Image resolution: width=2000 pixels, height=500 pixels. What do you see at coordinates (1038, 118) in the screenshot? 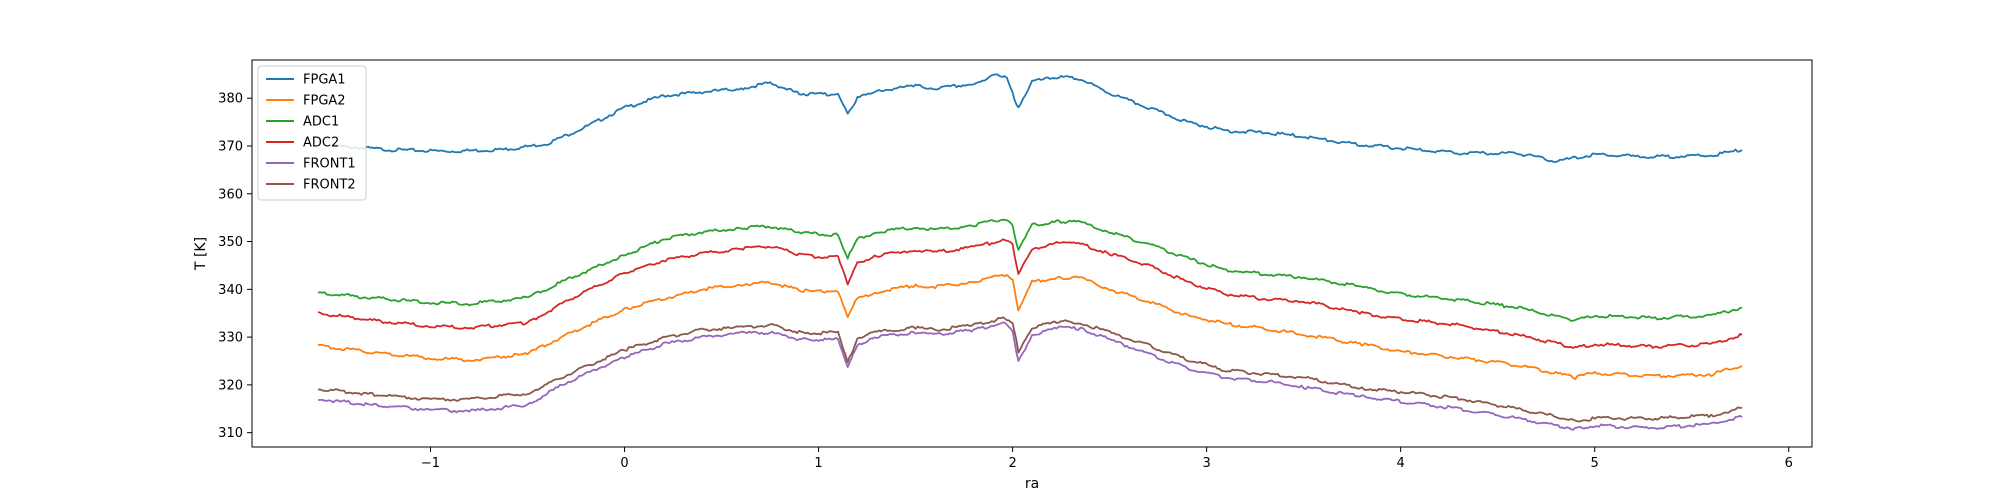
I see `series-line-fpga1` at bounding box center [1038, 118].